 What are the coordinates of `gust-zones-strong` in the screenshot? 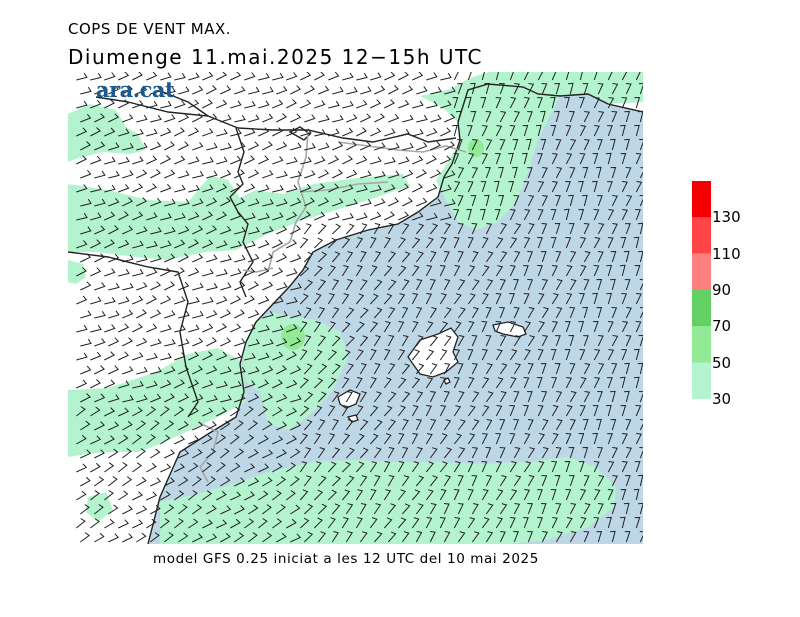 It's located at (382, 244).